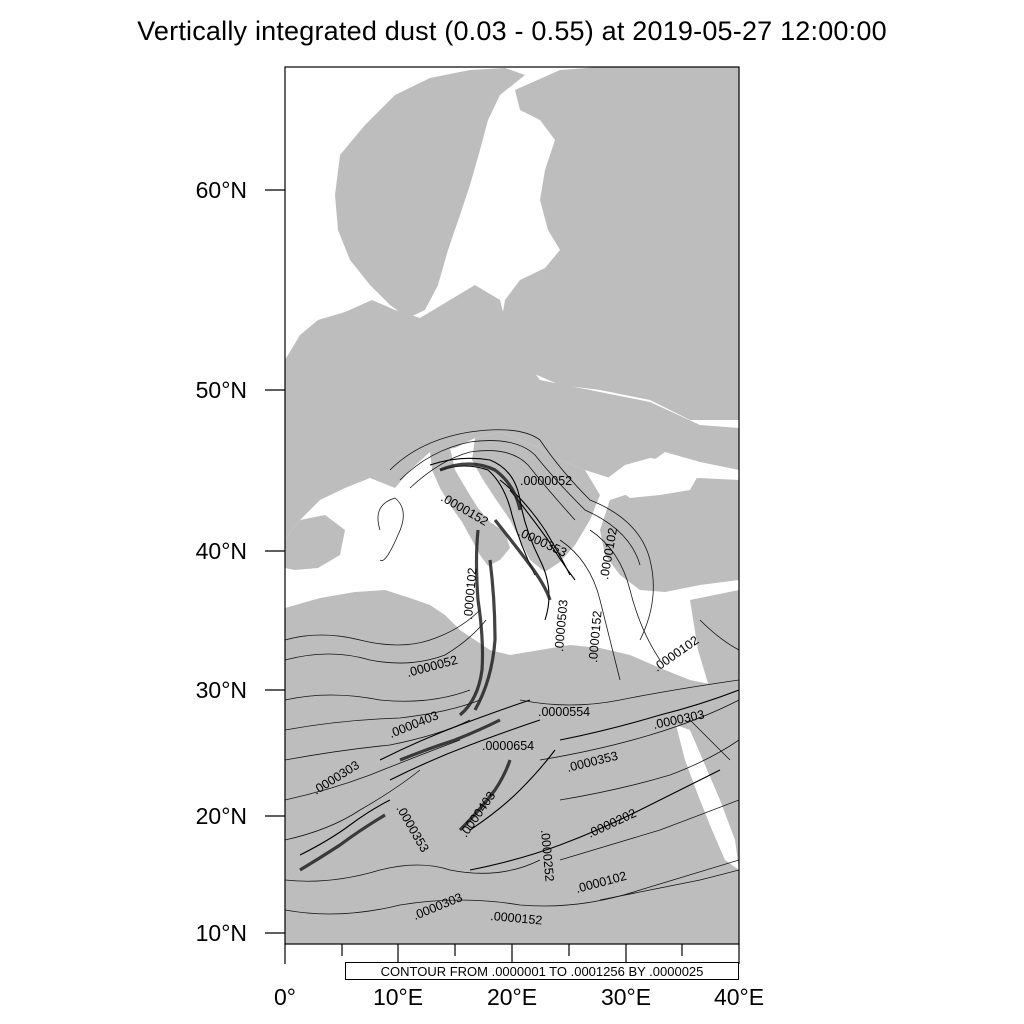 Image resolution: width=1024 pixels, height=1024 pixels. I want to click on lat-tick-marks, so click(275, 561).